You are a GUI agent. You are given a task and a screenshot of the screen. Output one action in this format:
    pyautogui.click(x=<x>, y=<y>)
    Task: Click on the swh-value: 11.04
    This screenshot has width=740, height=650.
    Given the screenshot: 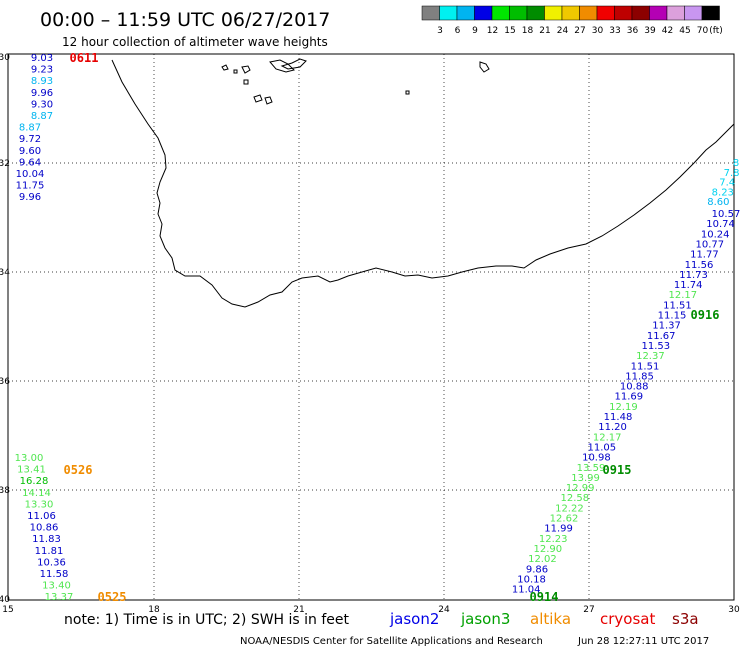 What is the action you would take?
    pyautogui.click(x=526, y=590)
    